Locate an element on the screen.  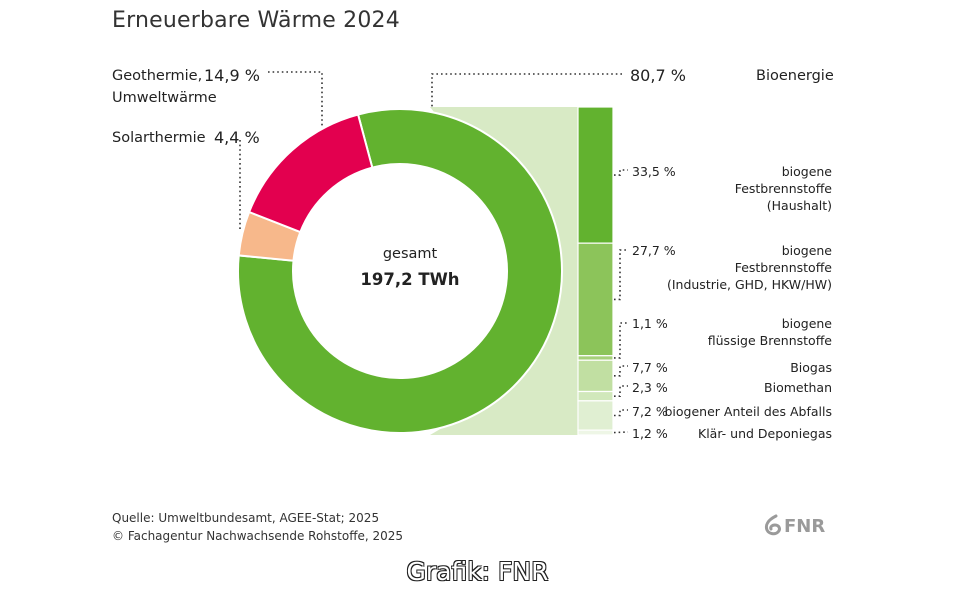
image-credit: Grafik: FNR is located at coordinates (477, 571).